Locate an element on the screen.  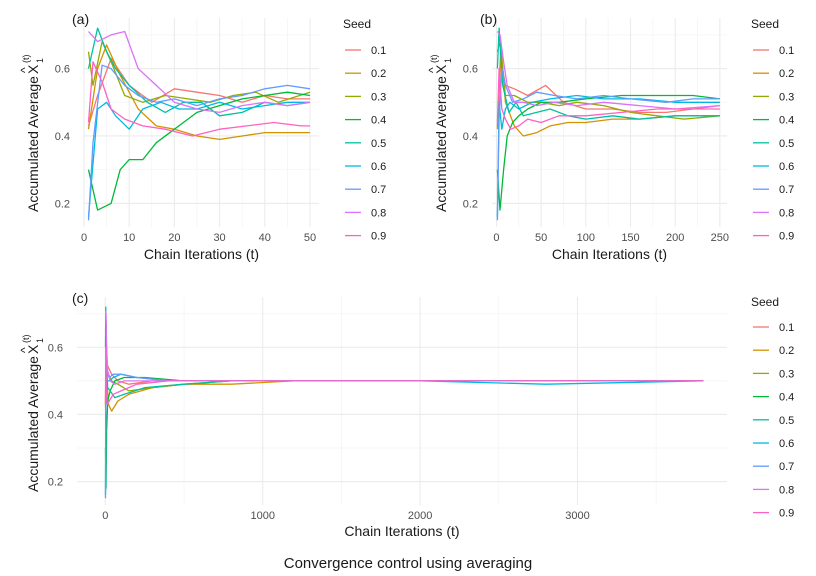
x-tick-label: 30 is located at coordinates (219, 238).